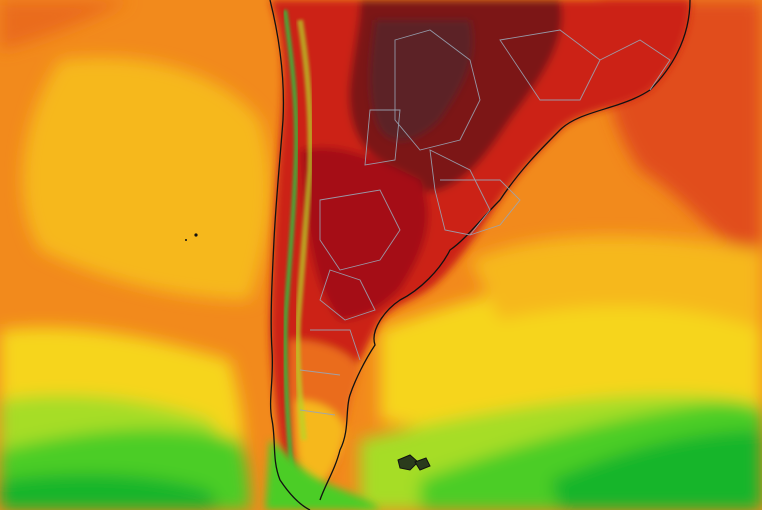  Describe the element at coordinates (65, 25) in the screenshot. I see `ocean-band-west-orange` at that location.